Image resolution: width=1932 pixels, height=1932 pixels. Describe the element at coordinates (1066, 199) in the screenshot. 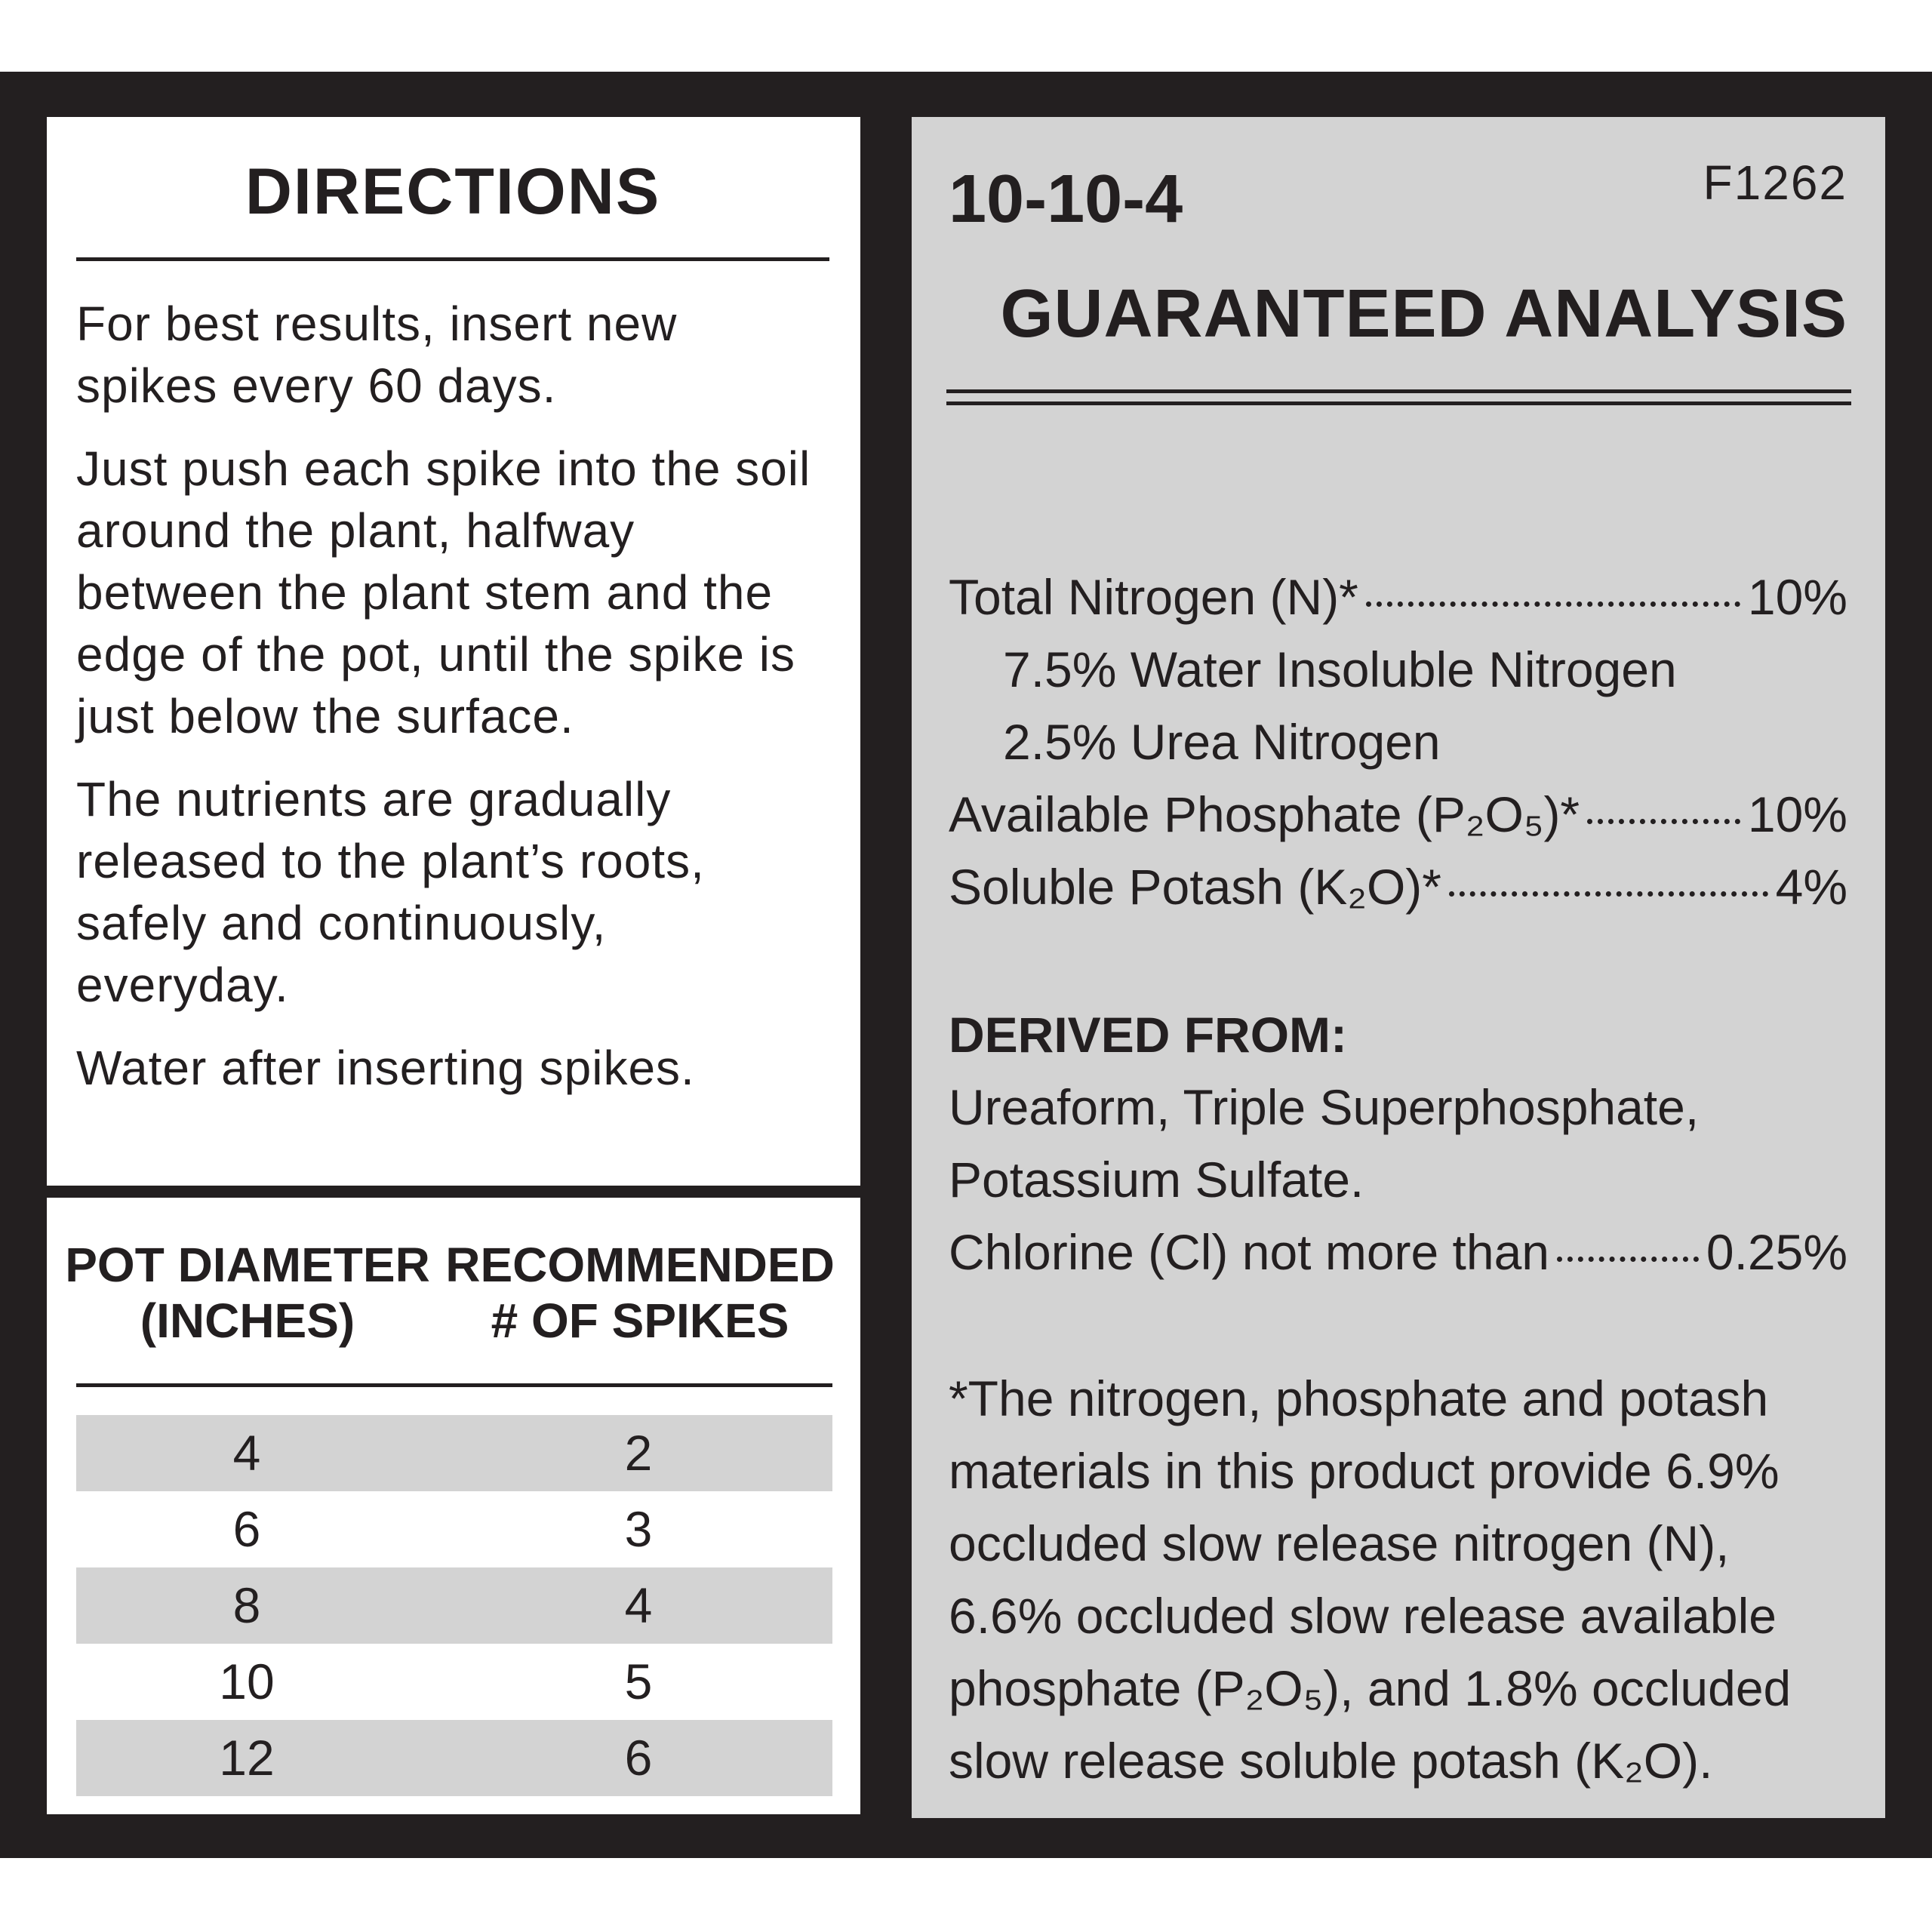

I see `grade: 10-10-4` at that location.